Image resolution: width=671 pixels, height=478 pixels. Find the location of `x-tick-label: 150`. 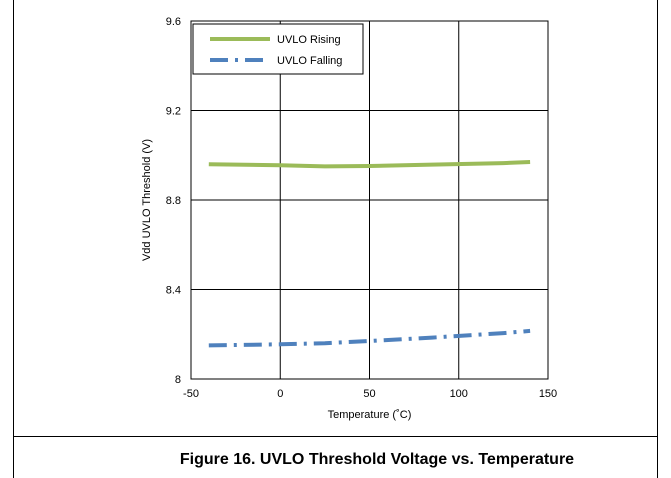

x-tick-label: 150 is located at coordinates (548, 394).